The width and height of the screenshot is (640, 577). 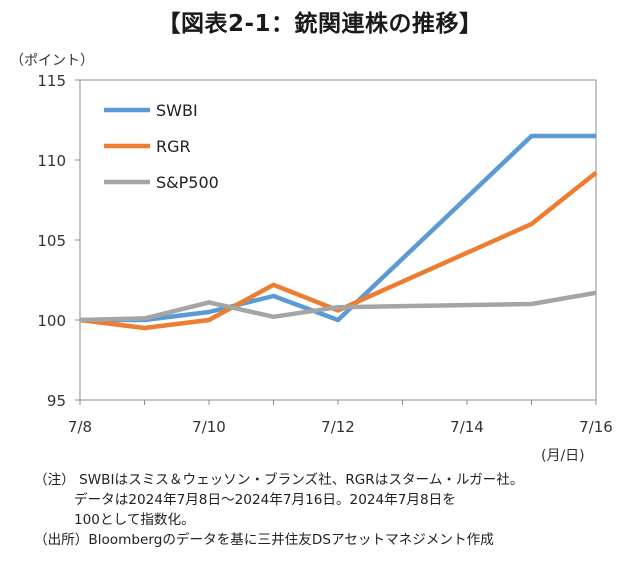 I want to click on note-line-1: （注） SWBIはスミス＆ウェッソン・ブランズ社、RGRはスターム・ルガー社。, so click(x=279, y=480).